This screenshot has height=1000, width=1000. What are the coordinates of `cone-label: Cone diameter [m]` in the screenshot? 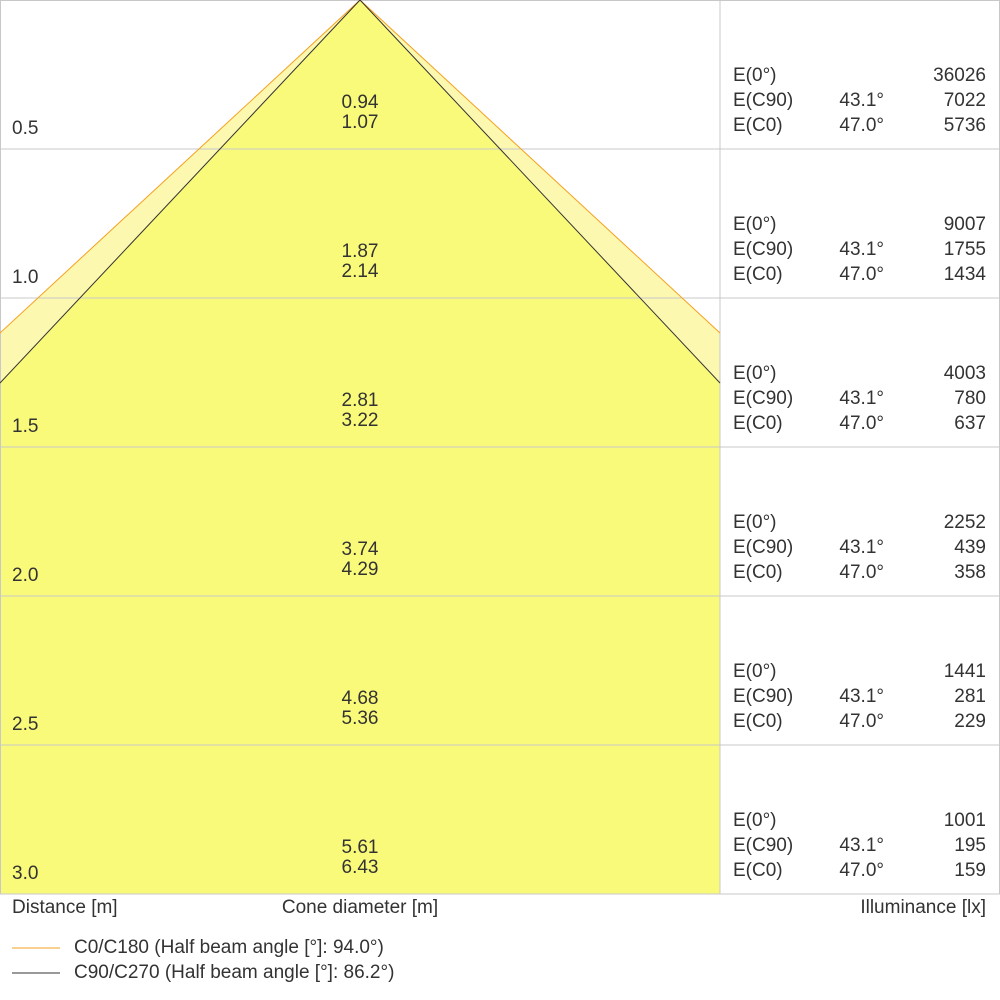 It's located at (360, 907).